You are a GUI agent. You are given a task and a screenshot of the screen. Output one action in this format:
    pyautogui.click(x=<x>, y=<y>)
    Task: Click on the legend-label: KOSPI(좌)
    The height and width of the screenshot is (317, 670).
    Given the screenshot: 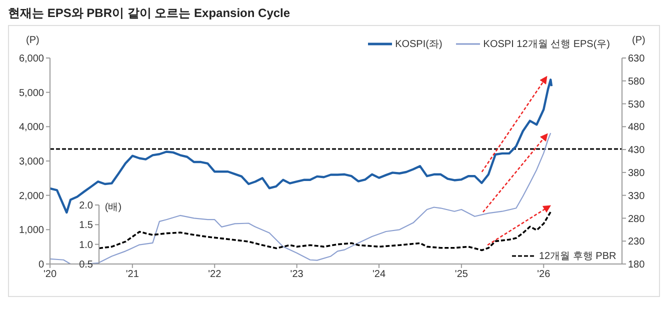 What is the action you would take?
    pyautogui.click(x=418, y=44)
    